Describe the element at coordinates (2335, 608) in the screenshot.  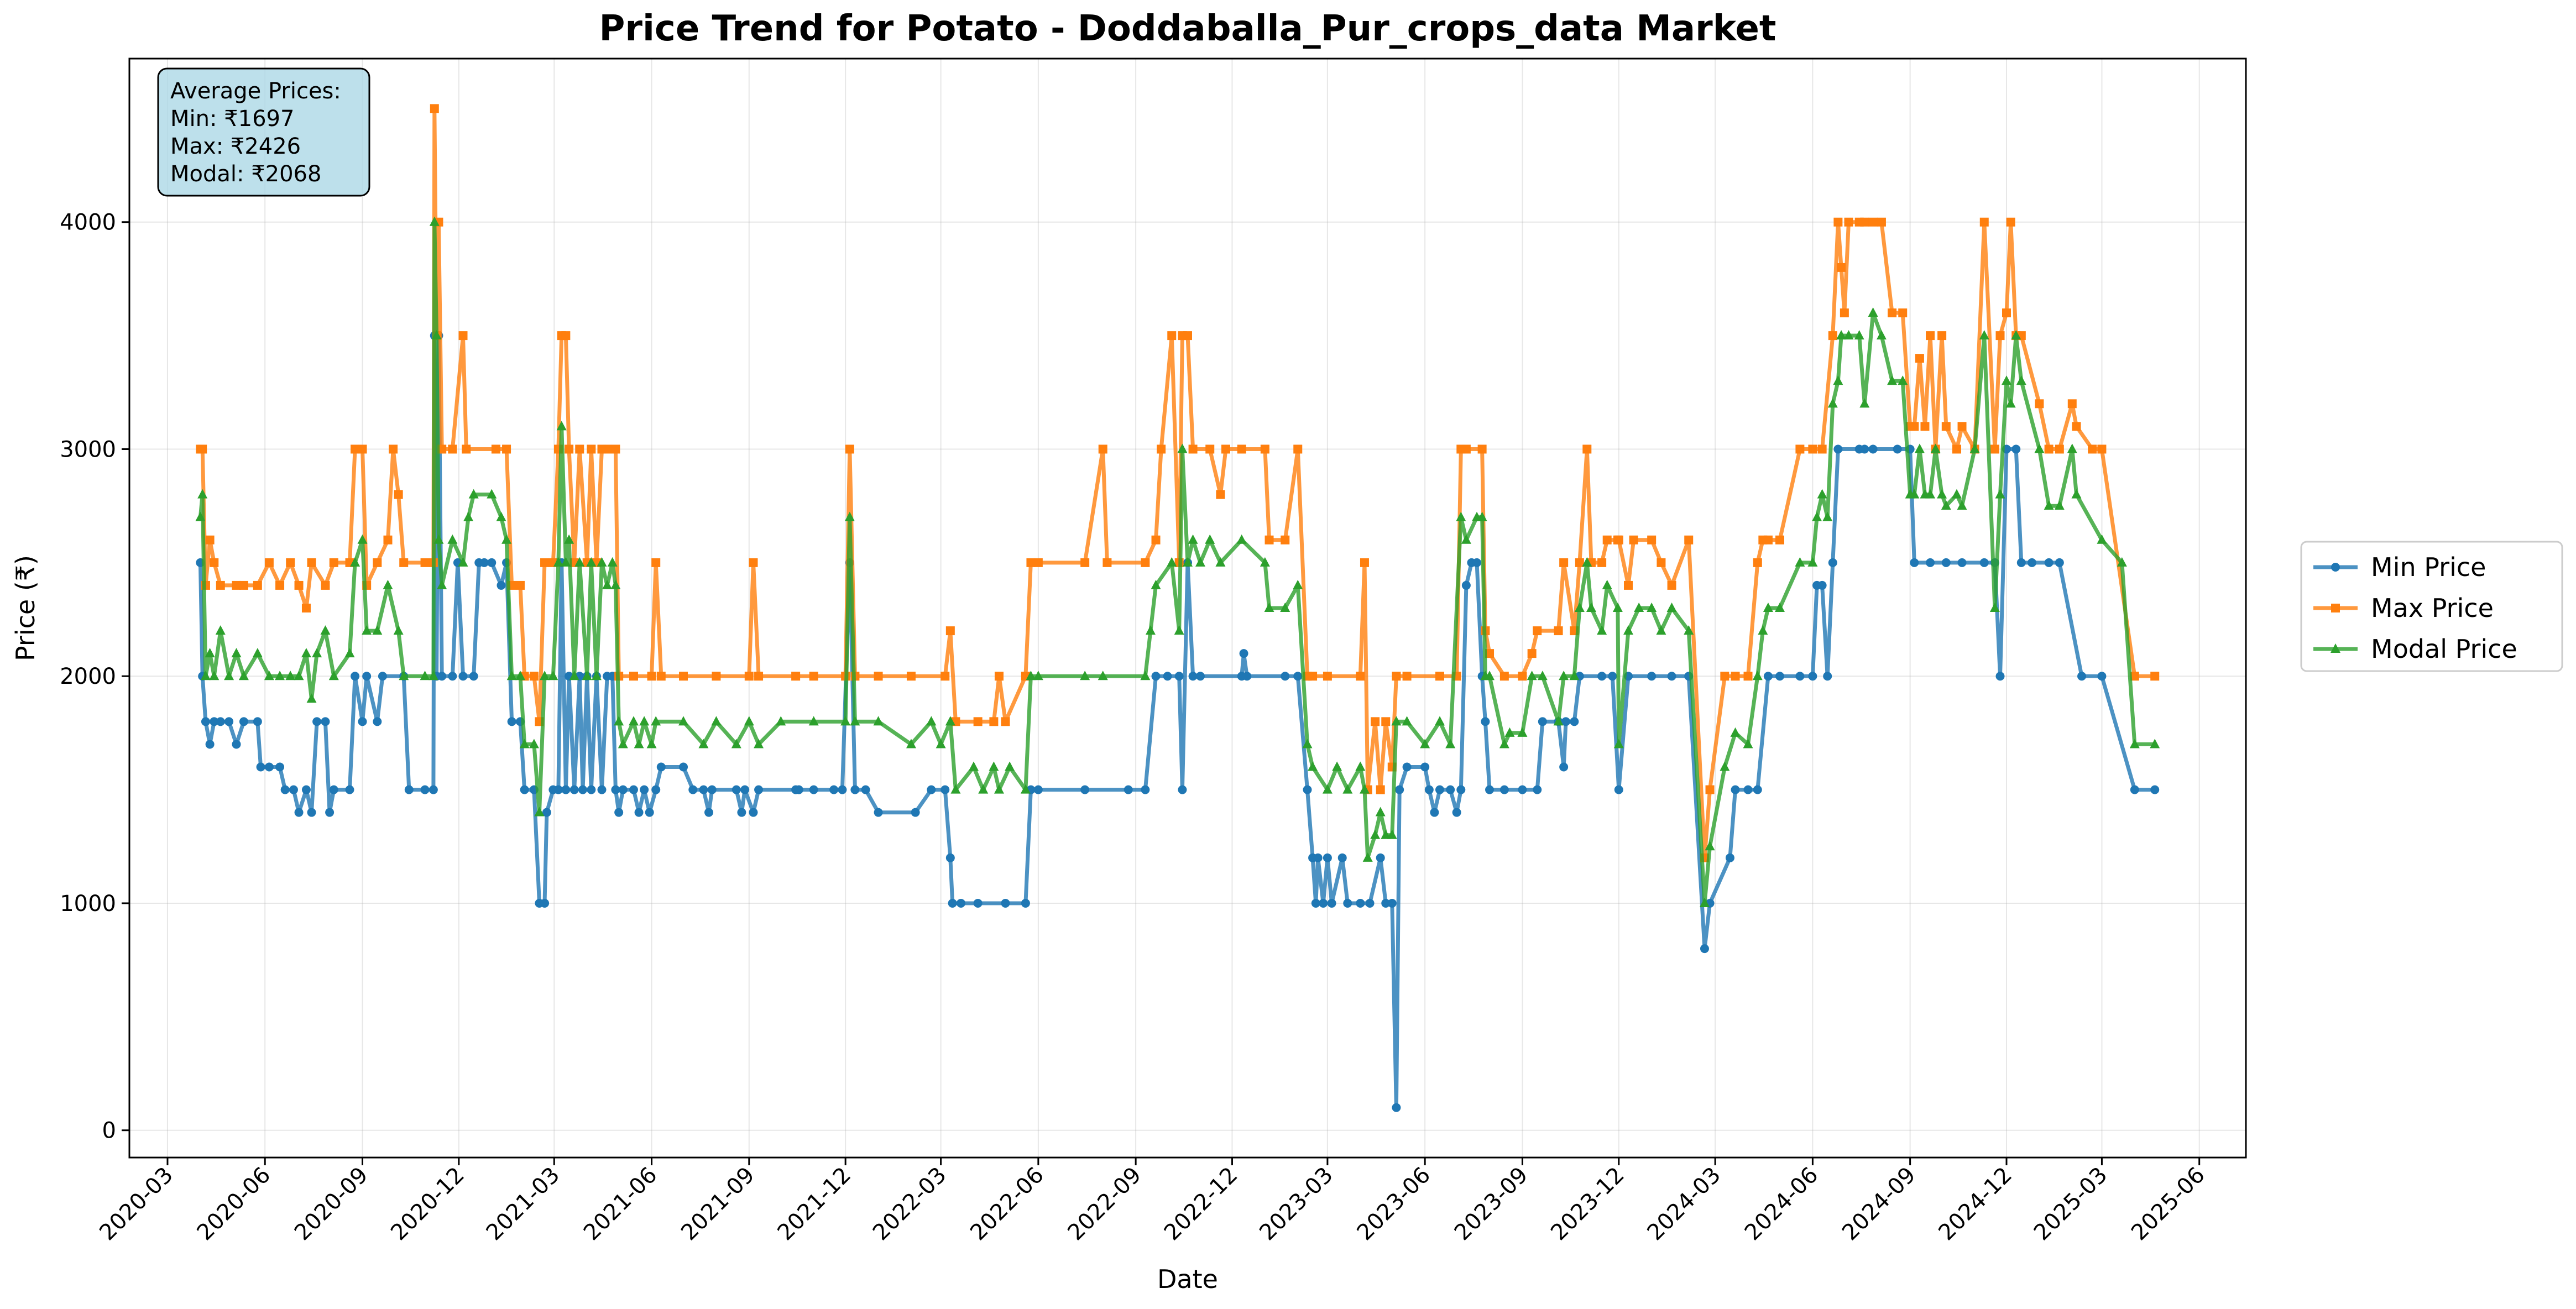
I see `legend-marker` at that location.